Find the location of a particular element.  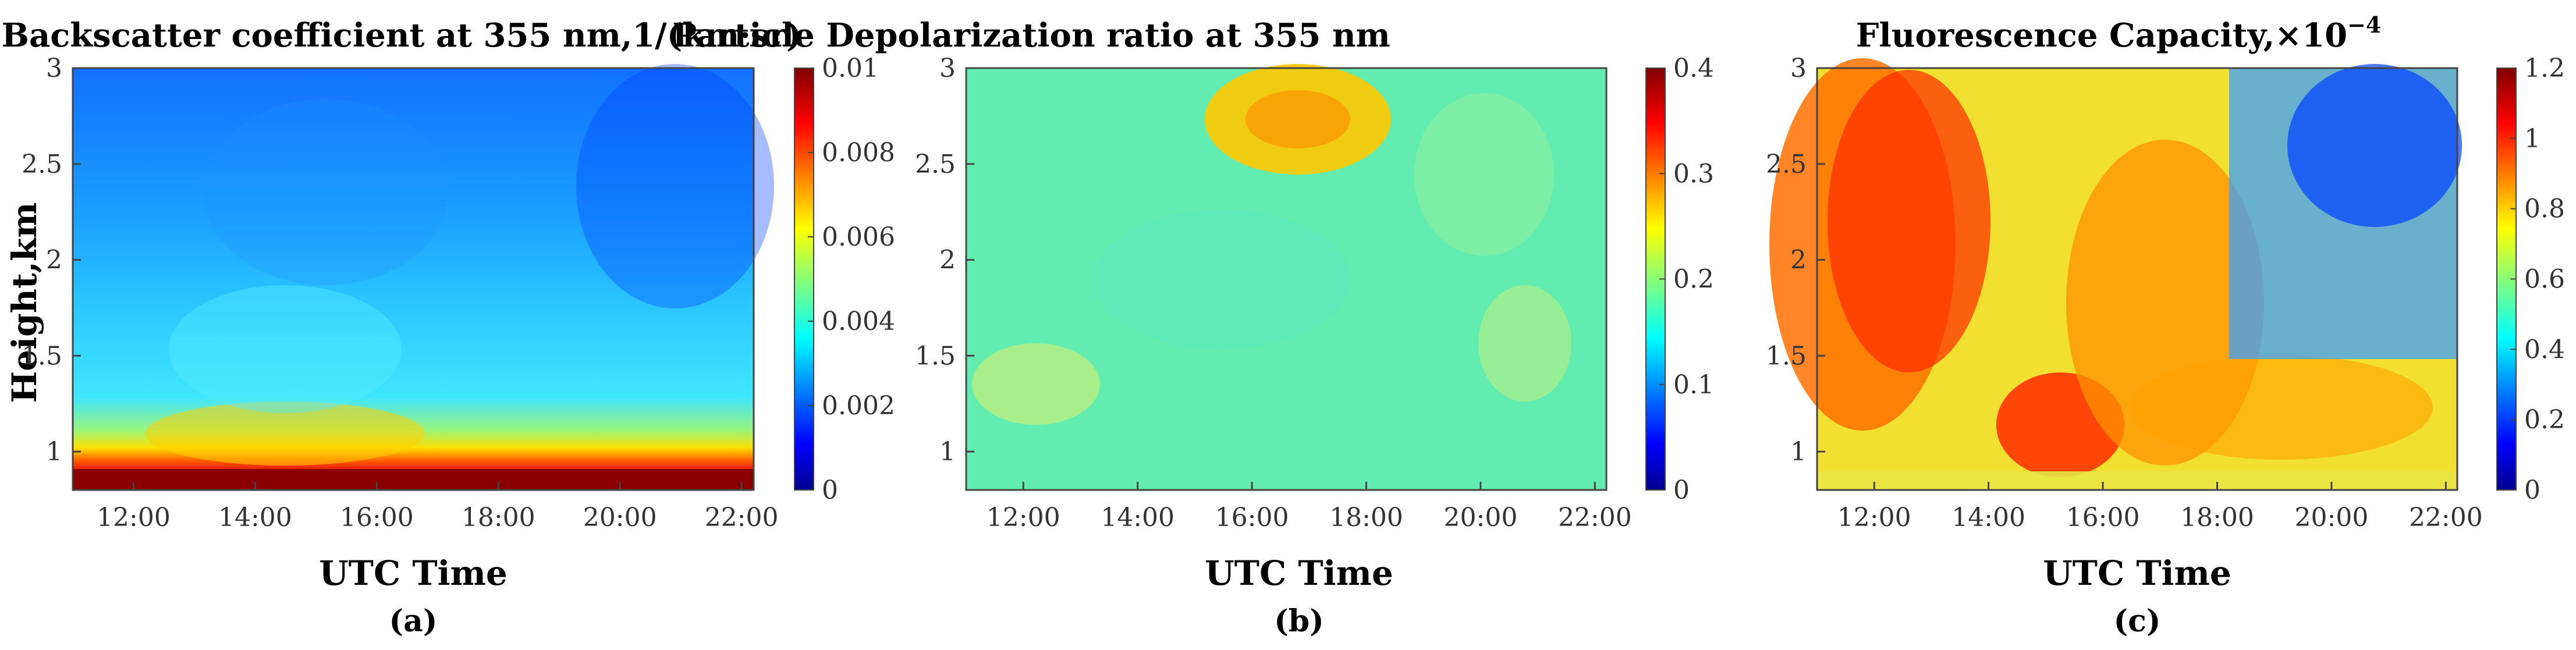

panel-a-xlabel: UTC Time is located at coordinates (414, 573).